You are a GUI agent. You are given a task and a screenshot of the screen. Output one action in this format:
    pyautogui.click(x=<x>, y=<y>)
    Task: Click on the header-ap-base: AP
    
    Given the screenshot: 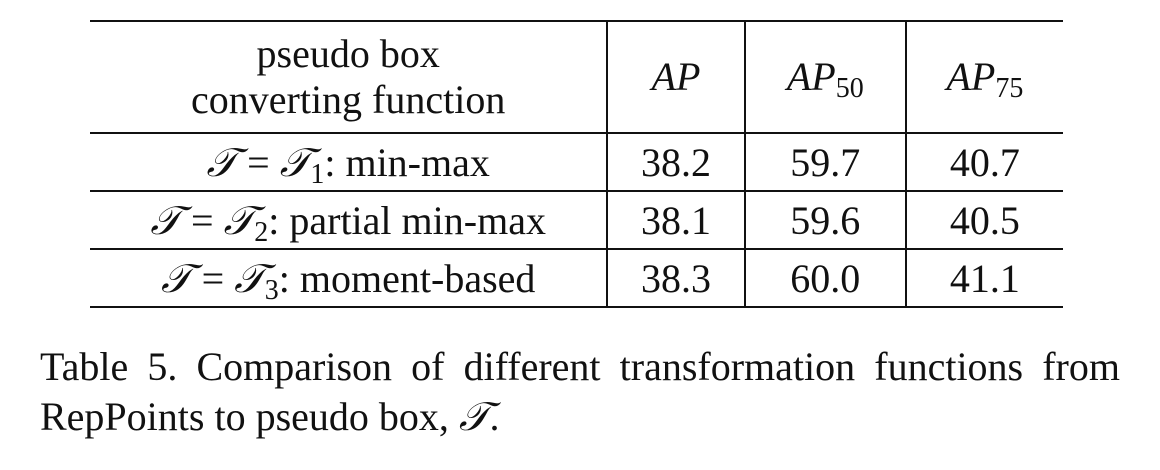 What is the action you would take?
    pyautogui.click(x=676, y=76)
    